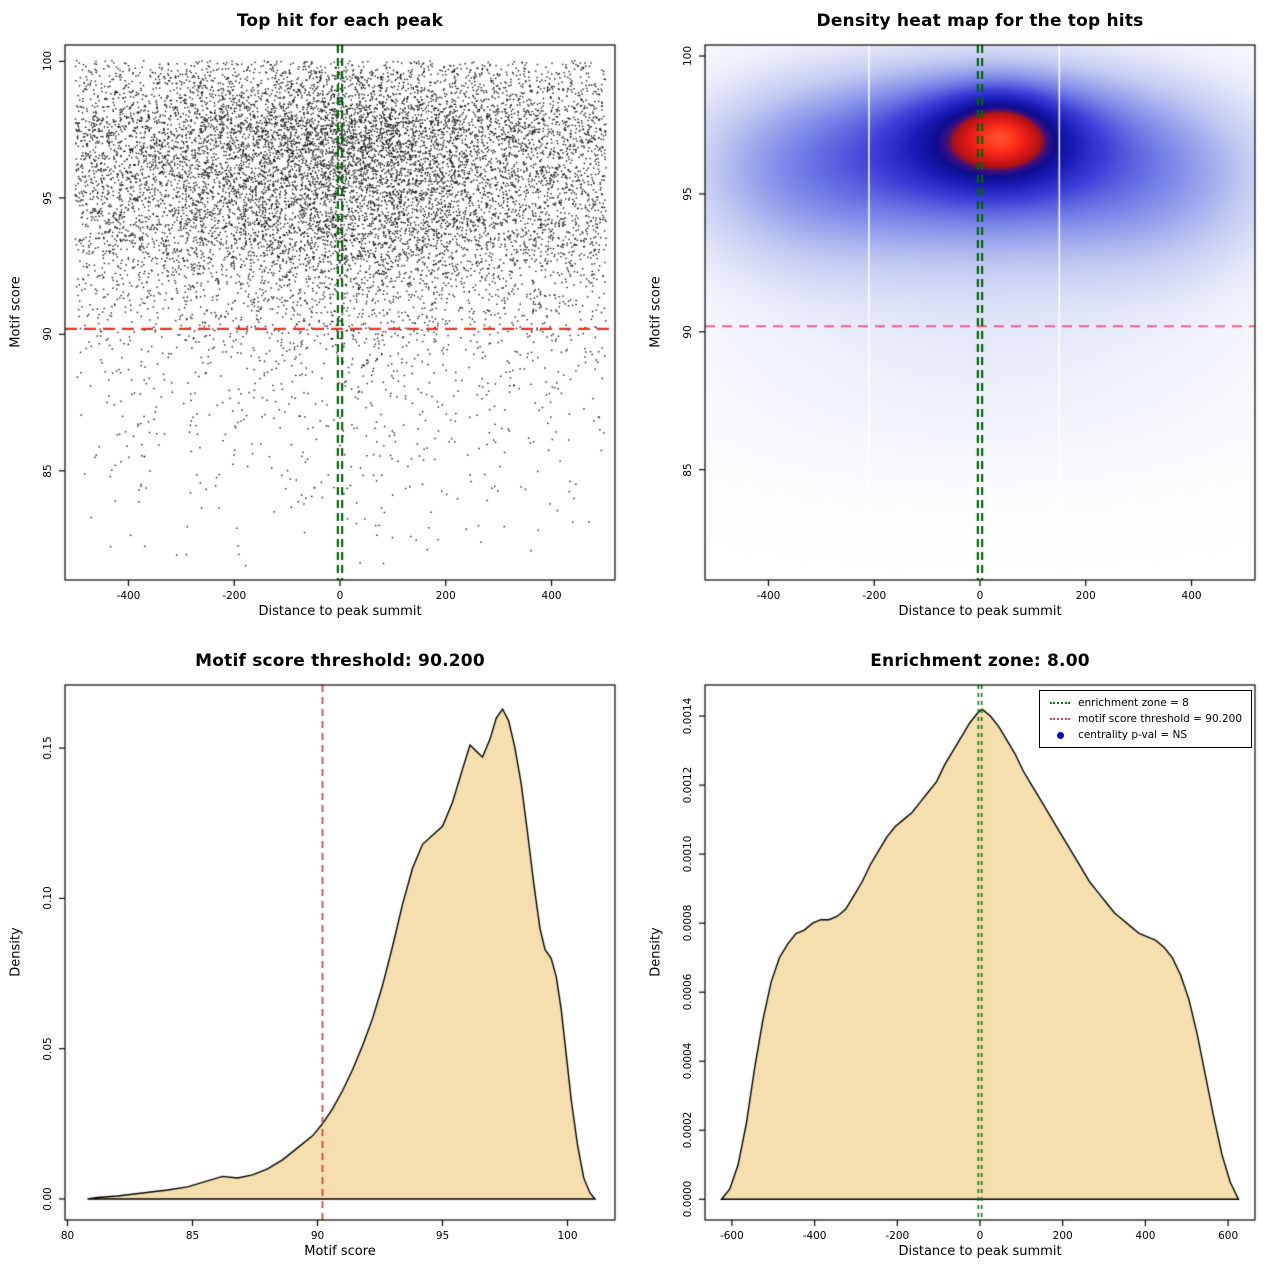  What do you see at coordinates (980, 661) in the screenshot?
I see `chart-title: Enrichment zone: 8.00` at bounding box center [980, 661].